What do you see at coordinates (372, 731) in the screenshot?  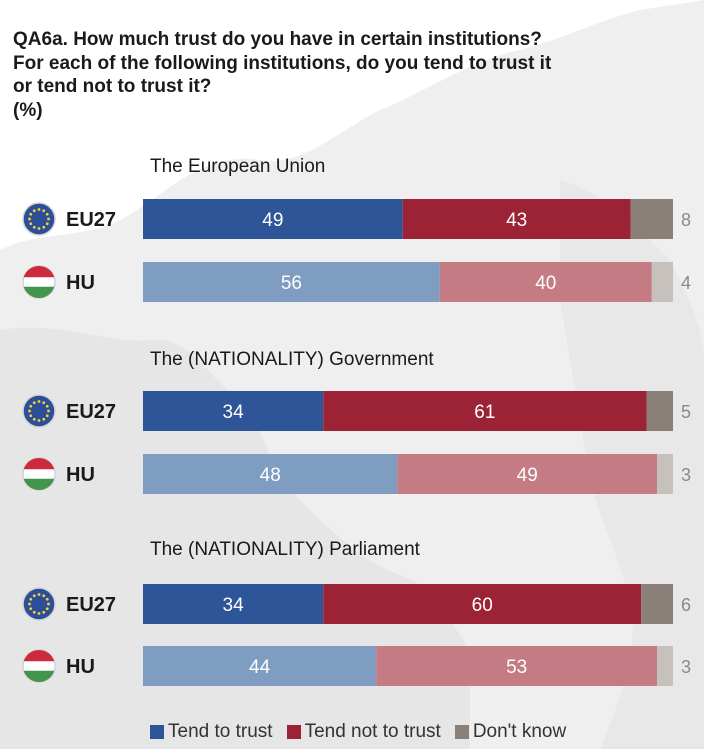 I see `legend-label: Tend not to trust` at bounding box center [372, 731].